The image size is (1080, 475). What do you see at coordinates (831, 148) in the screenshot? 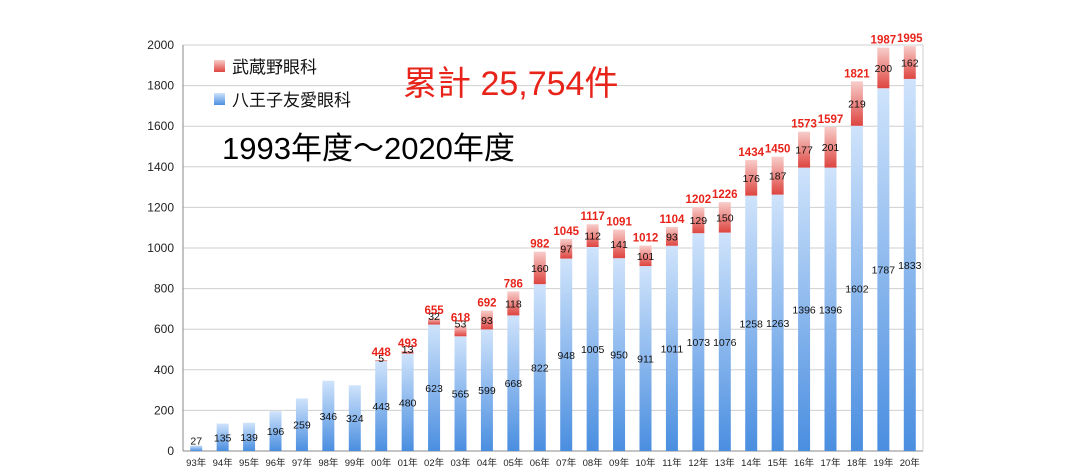
I see `value-label-musashino: 201` at bounding box center [831, 148].